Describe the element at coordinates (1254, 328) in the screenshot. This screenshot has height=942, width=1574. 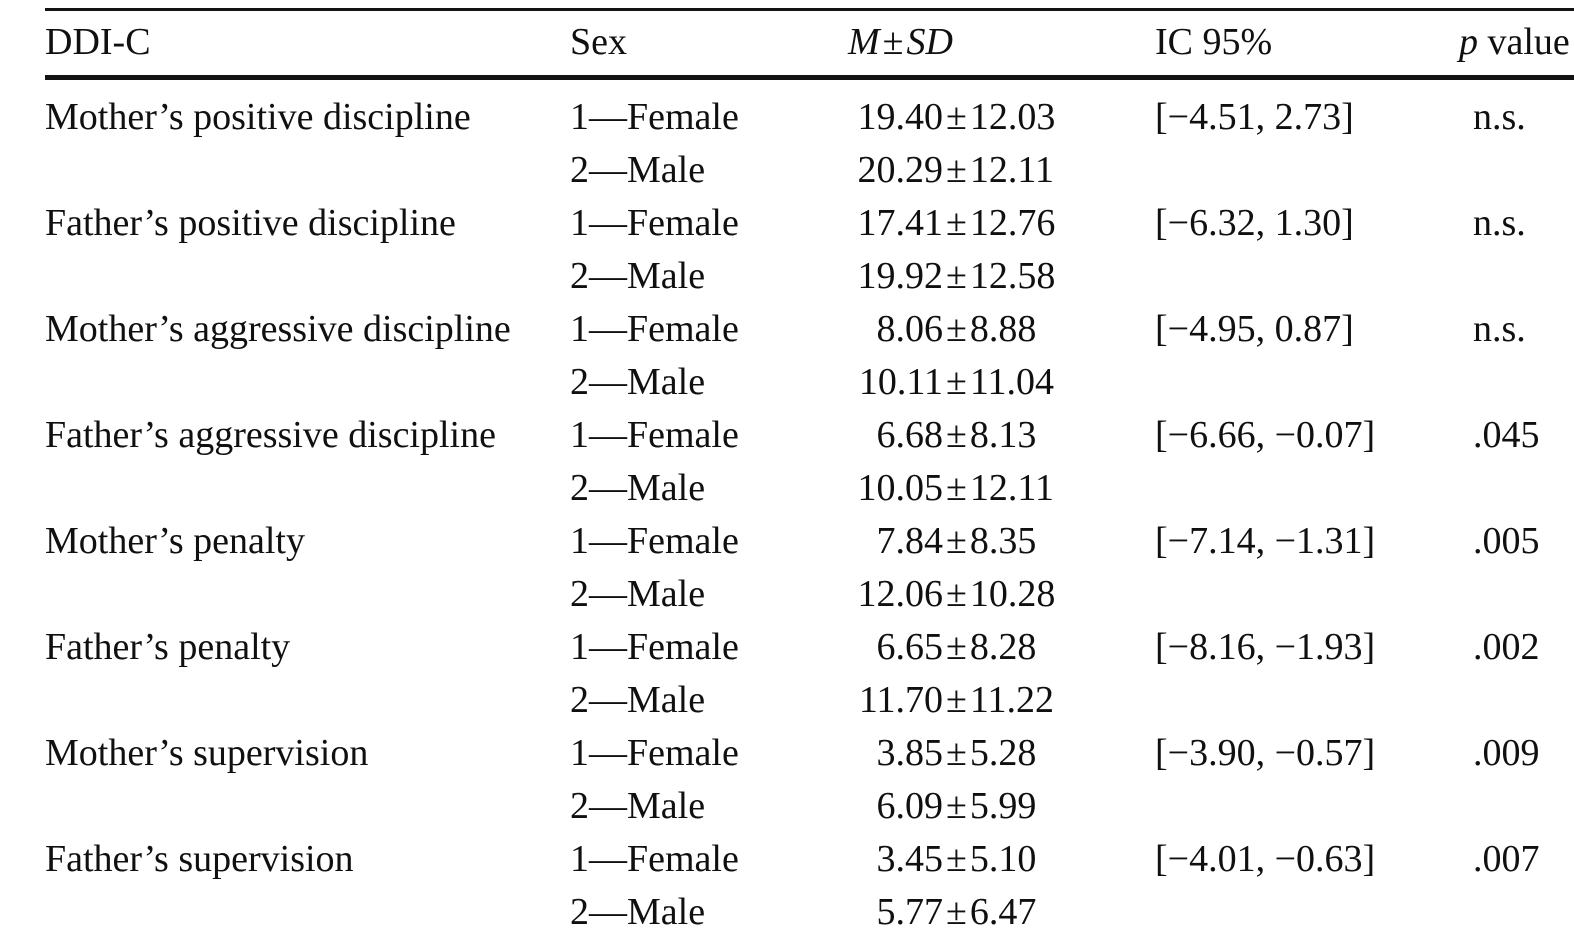
I see `confidence-interval: [−4.95, 0.87]` at that location.